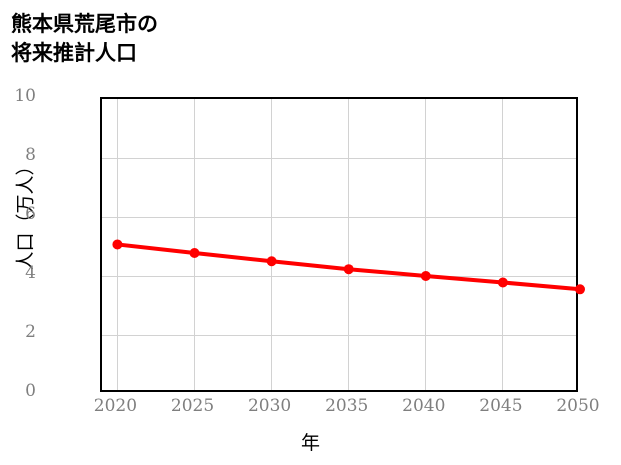 The height and width of the screenshot is (465, 621). Describe the element at coordinates (310, 443) in the screenshot. I see `x-axis-label: 年` at that location.